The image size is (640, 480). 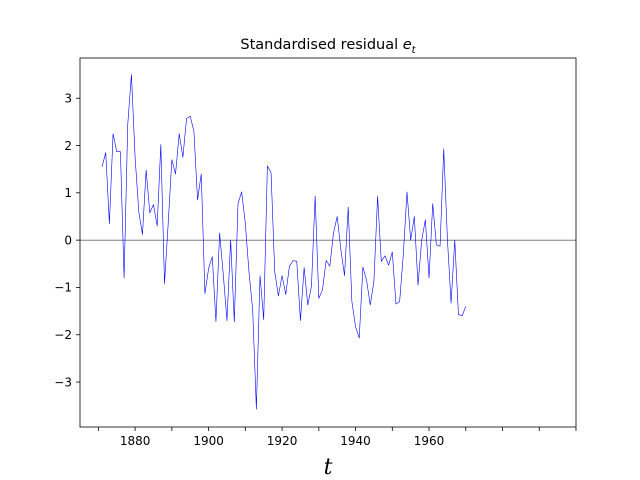 I want to click on chart-title-variable: e, so click(x=407, y=45).